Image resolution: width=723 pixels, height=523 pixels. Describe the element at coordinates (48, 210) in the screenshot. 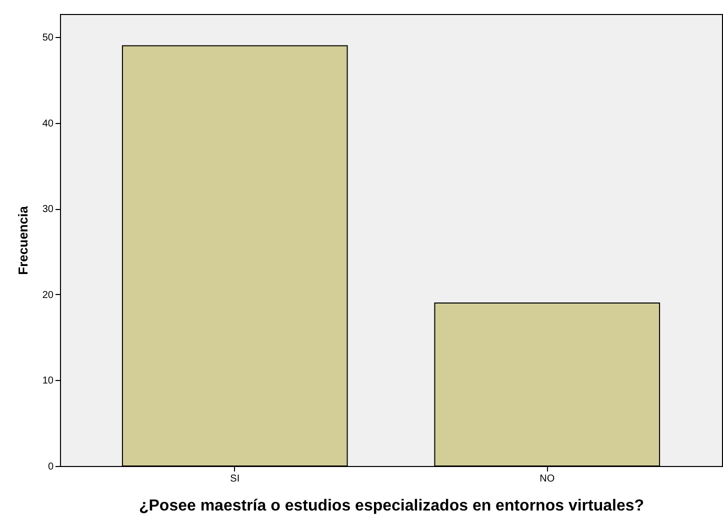

I see `y-tick-label: 30` at that location.